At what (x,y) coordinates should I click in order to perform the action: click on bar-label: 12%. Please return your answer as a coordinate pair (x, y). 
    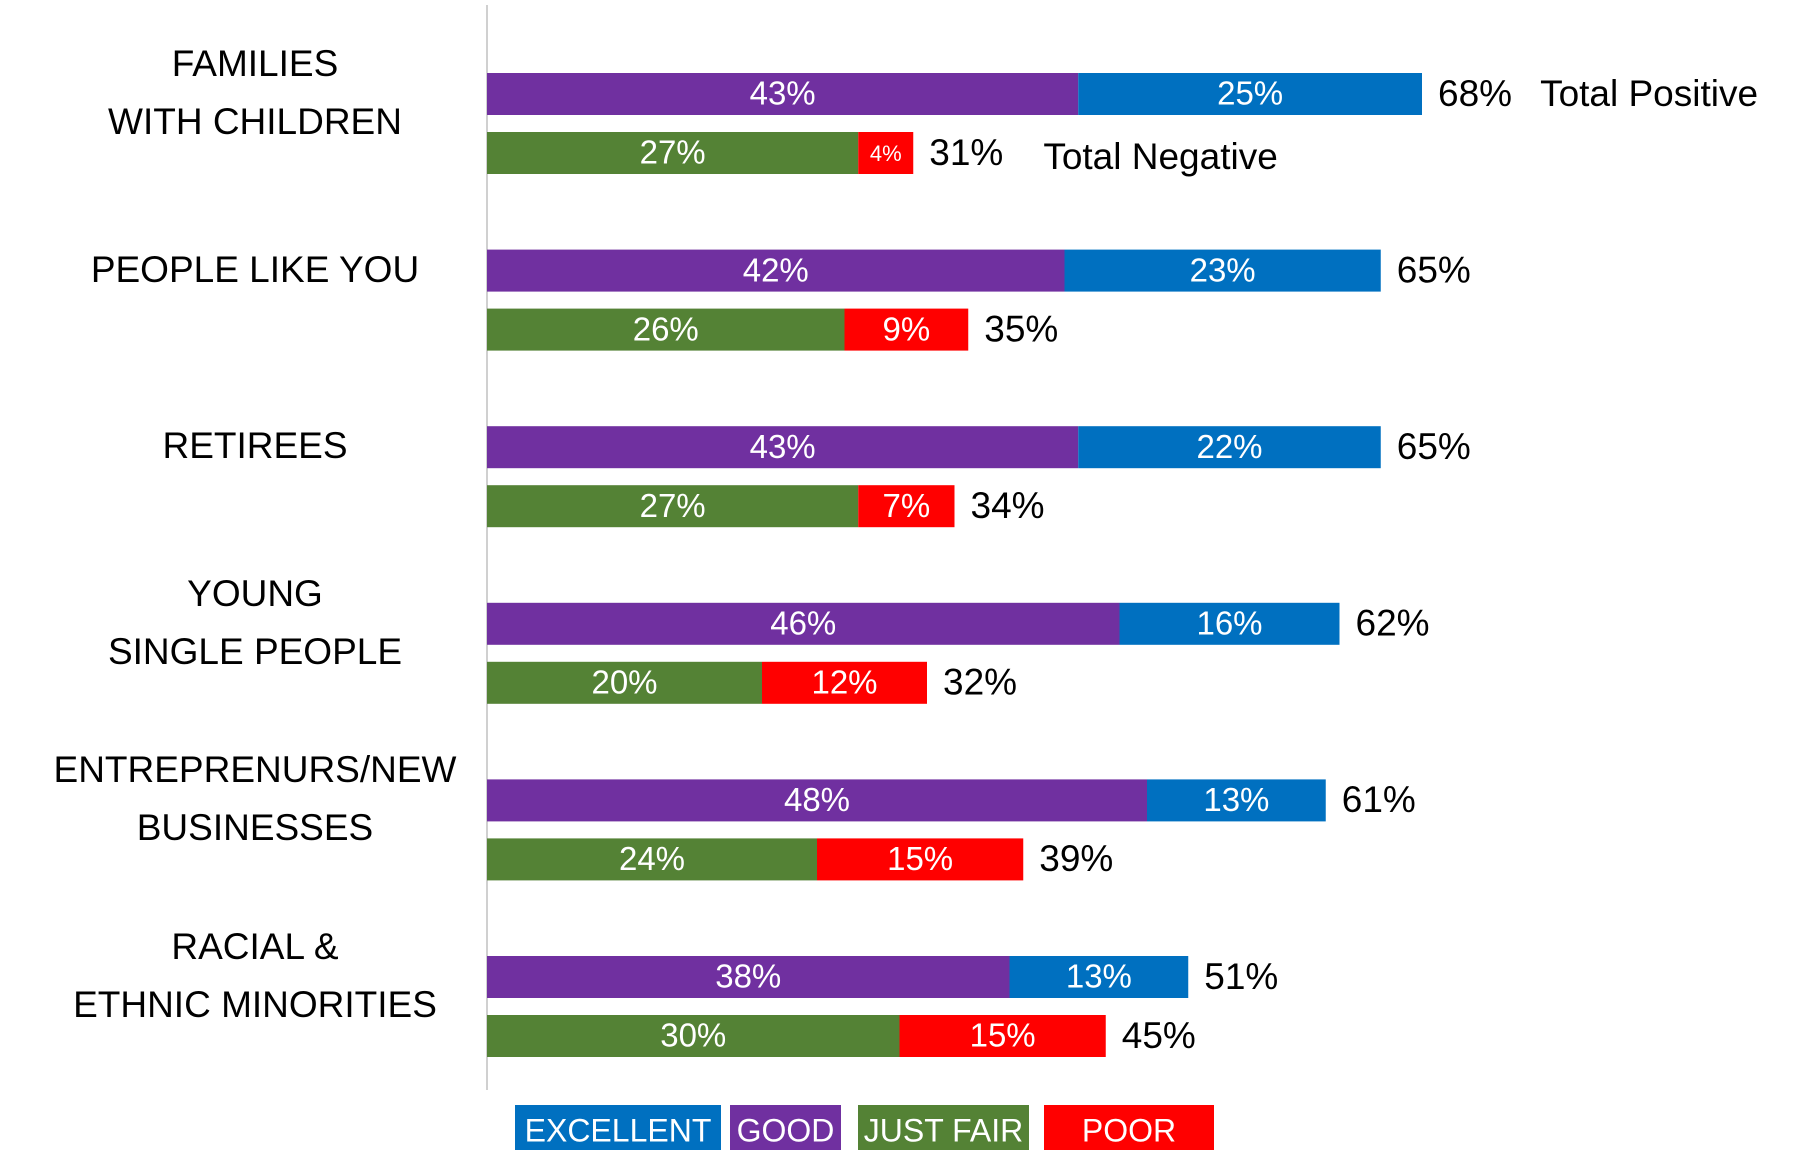
    Looking at the image, I should click on (844, 682).